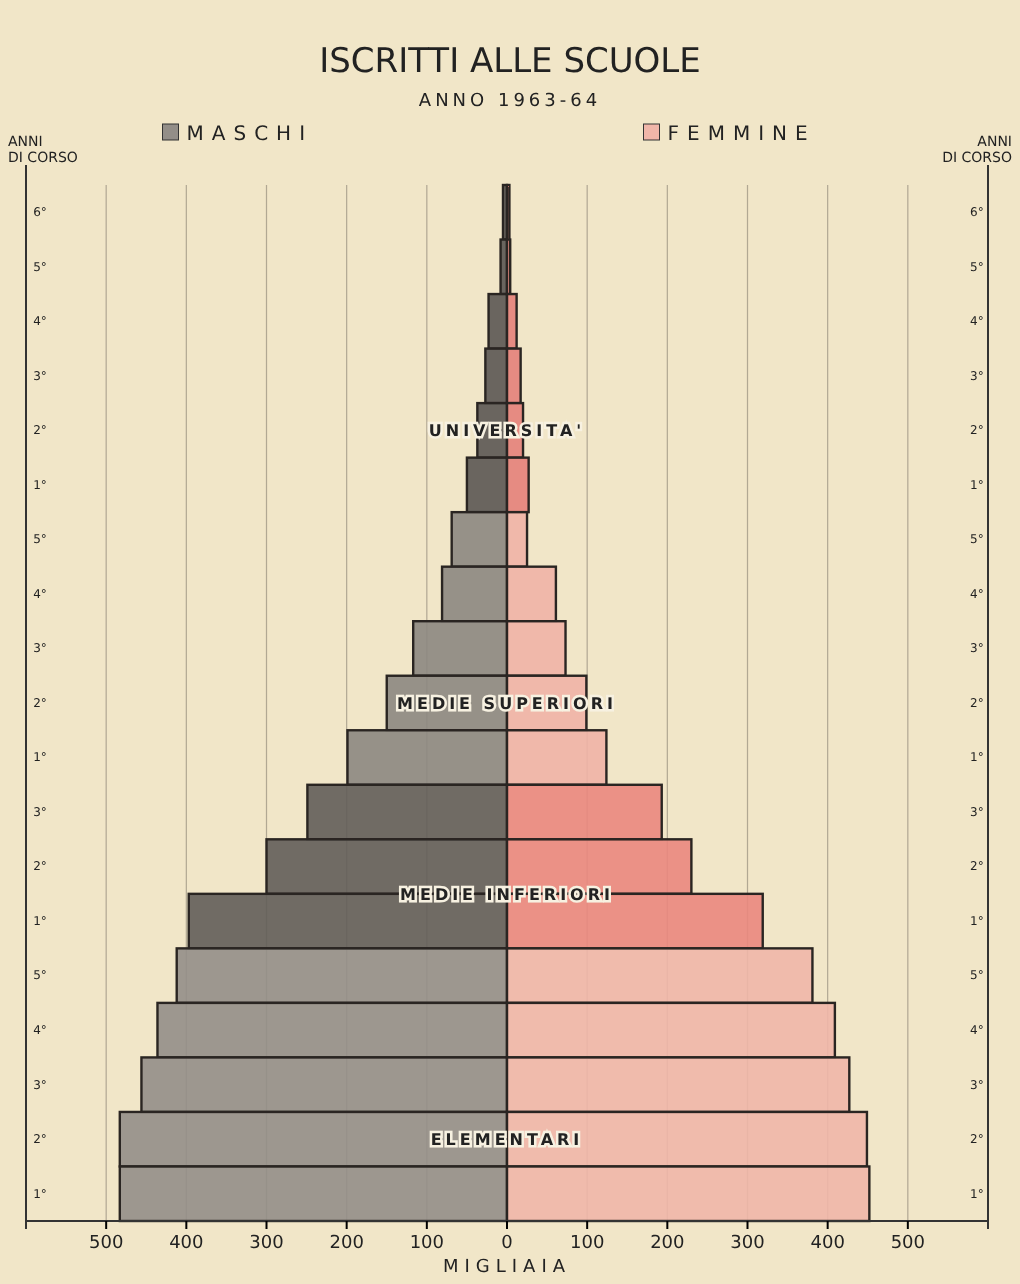  I want to click on chart-subtitle: ANNO 1963-64, so click(510, 102).